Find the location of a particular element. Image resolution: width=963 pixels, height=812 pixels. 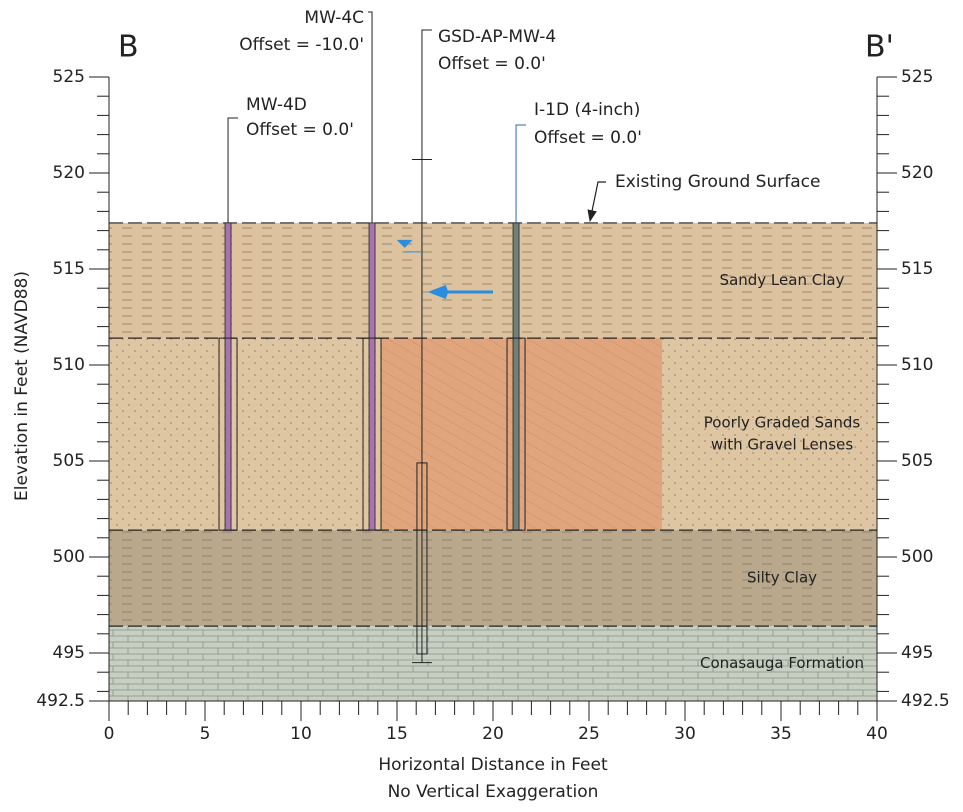

section-end: B' is located at coordinates (879, 47).